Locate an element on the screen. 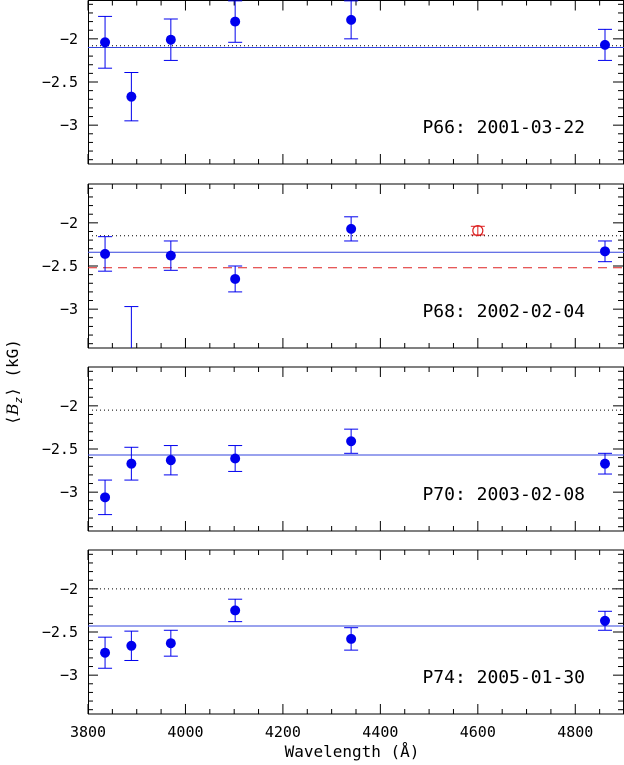 The image size is (624, 765). panel-label: P66: 2001-03-22 is located at coordinates (503, 127).